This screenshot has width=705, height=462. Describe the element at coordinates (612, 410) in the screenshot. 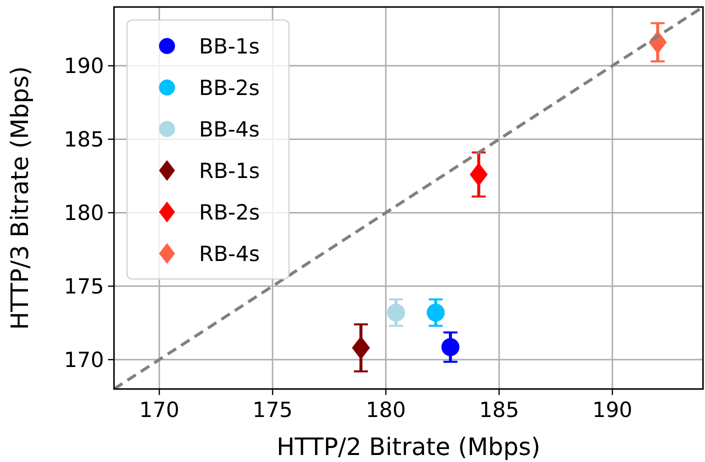

I see `x-tick-label: 190` at that location.